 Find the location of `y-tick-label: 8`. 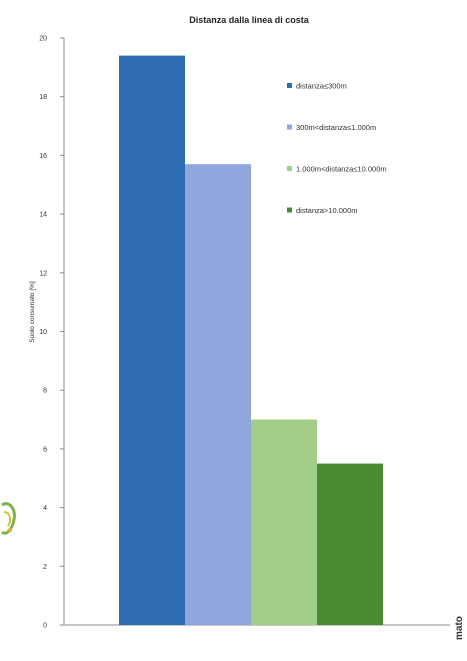

y-tick-label: 8 is located at coordinates (45, 391).